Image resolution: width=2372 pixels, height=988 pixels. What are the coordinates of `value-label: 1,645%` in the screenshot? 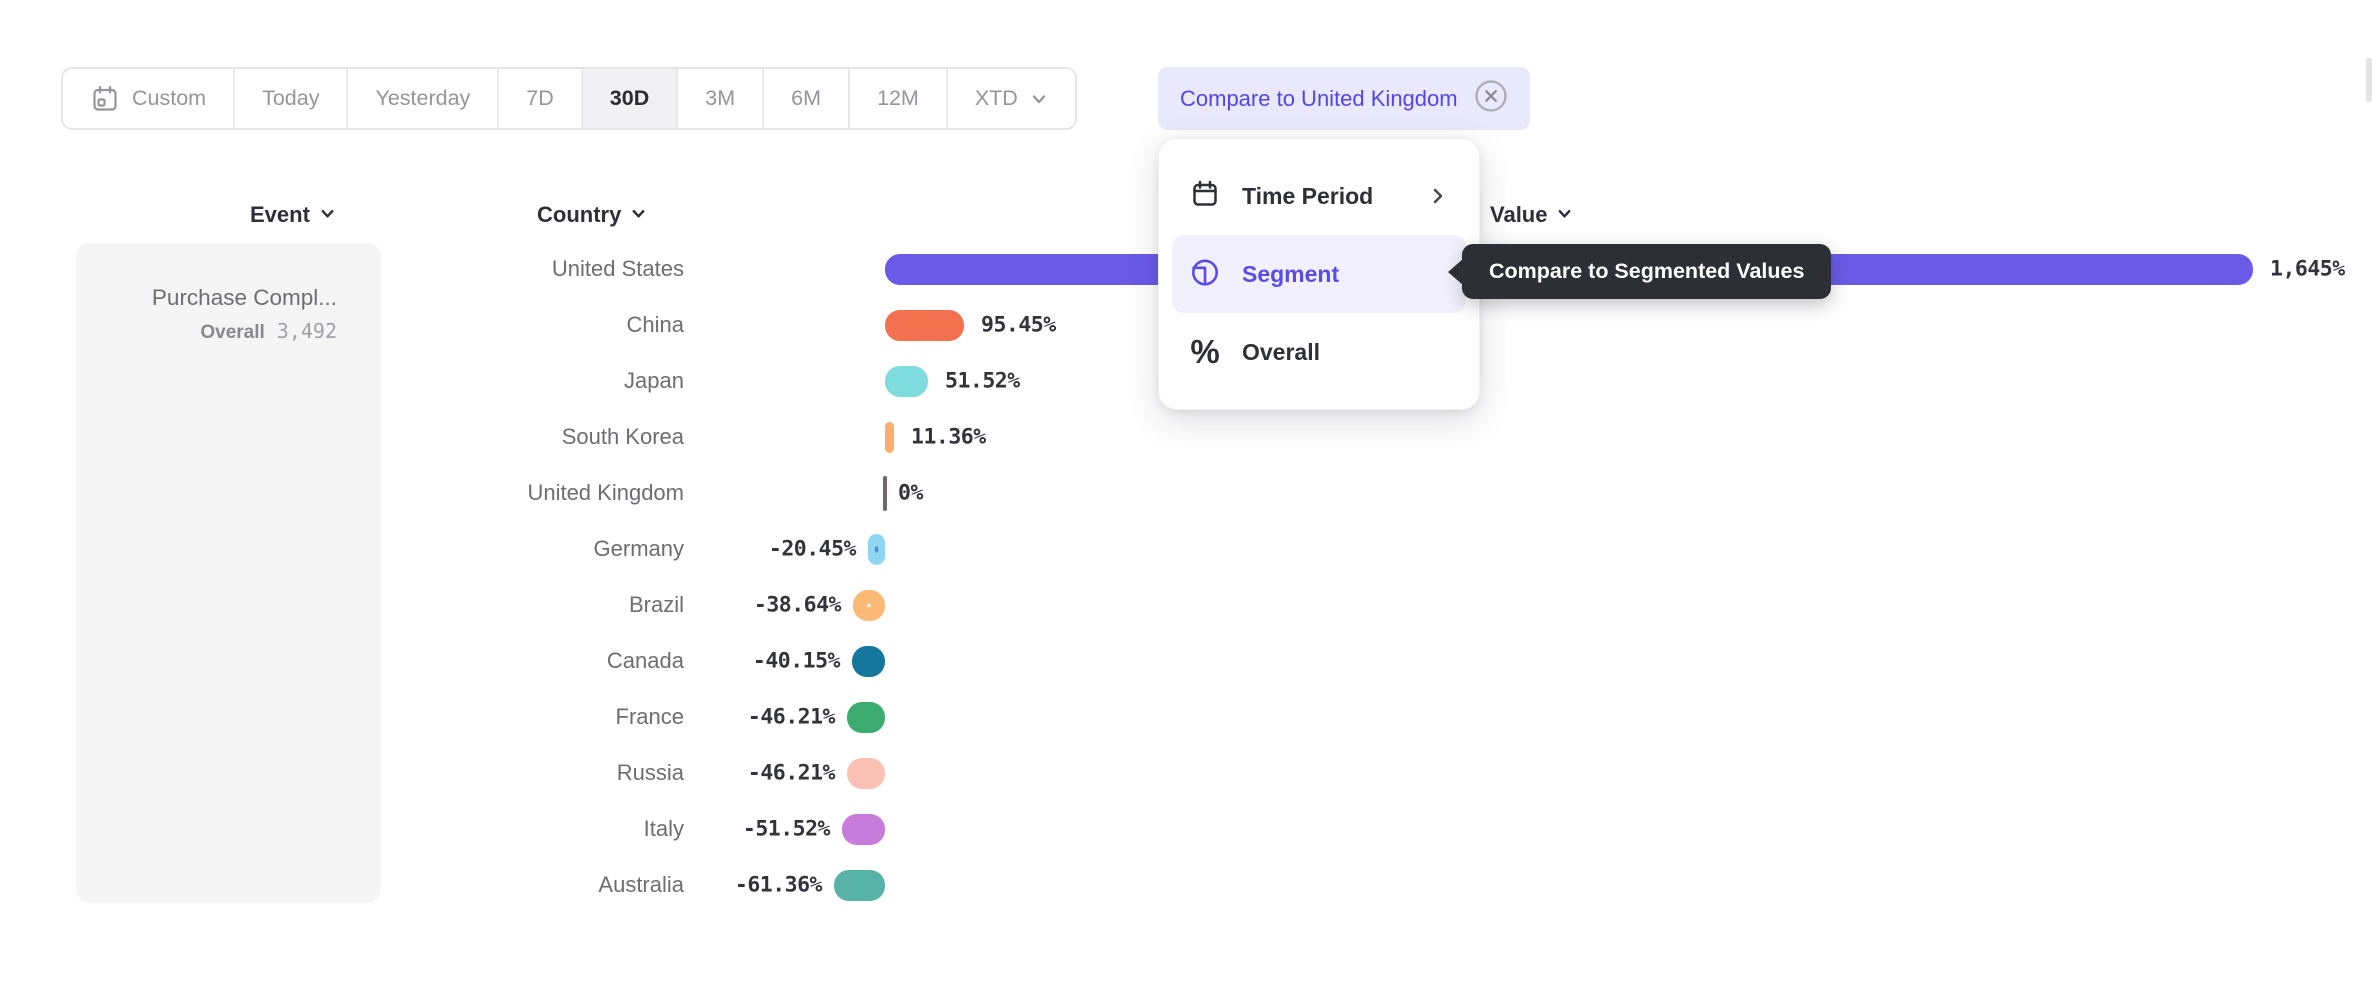 It's located at (2307, 269).